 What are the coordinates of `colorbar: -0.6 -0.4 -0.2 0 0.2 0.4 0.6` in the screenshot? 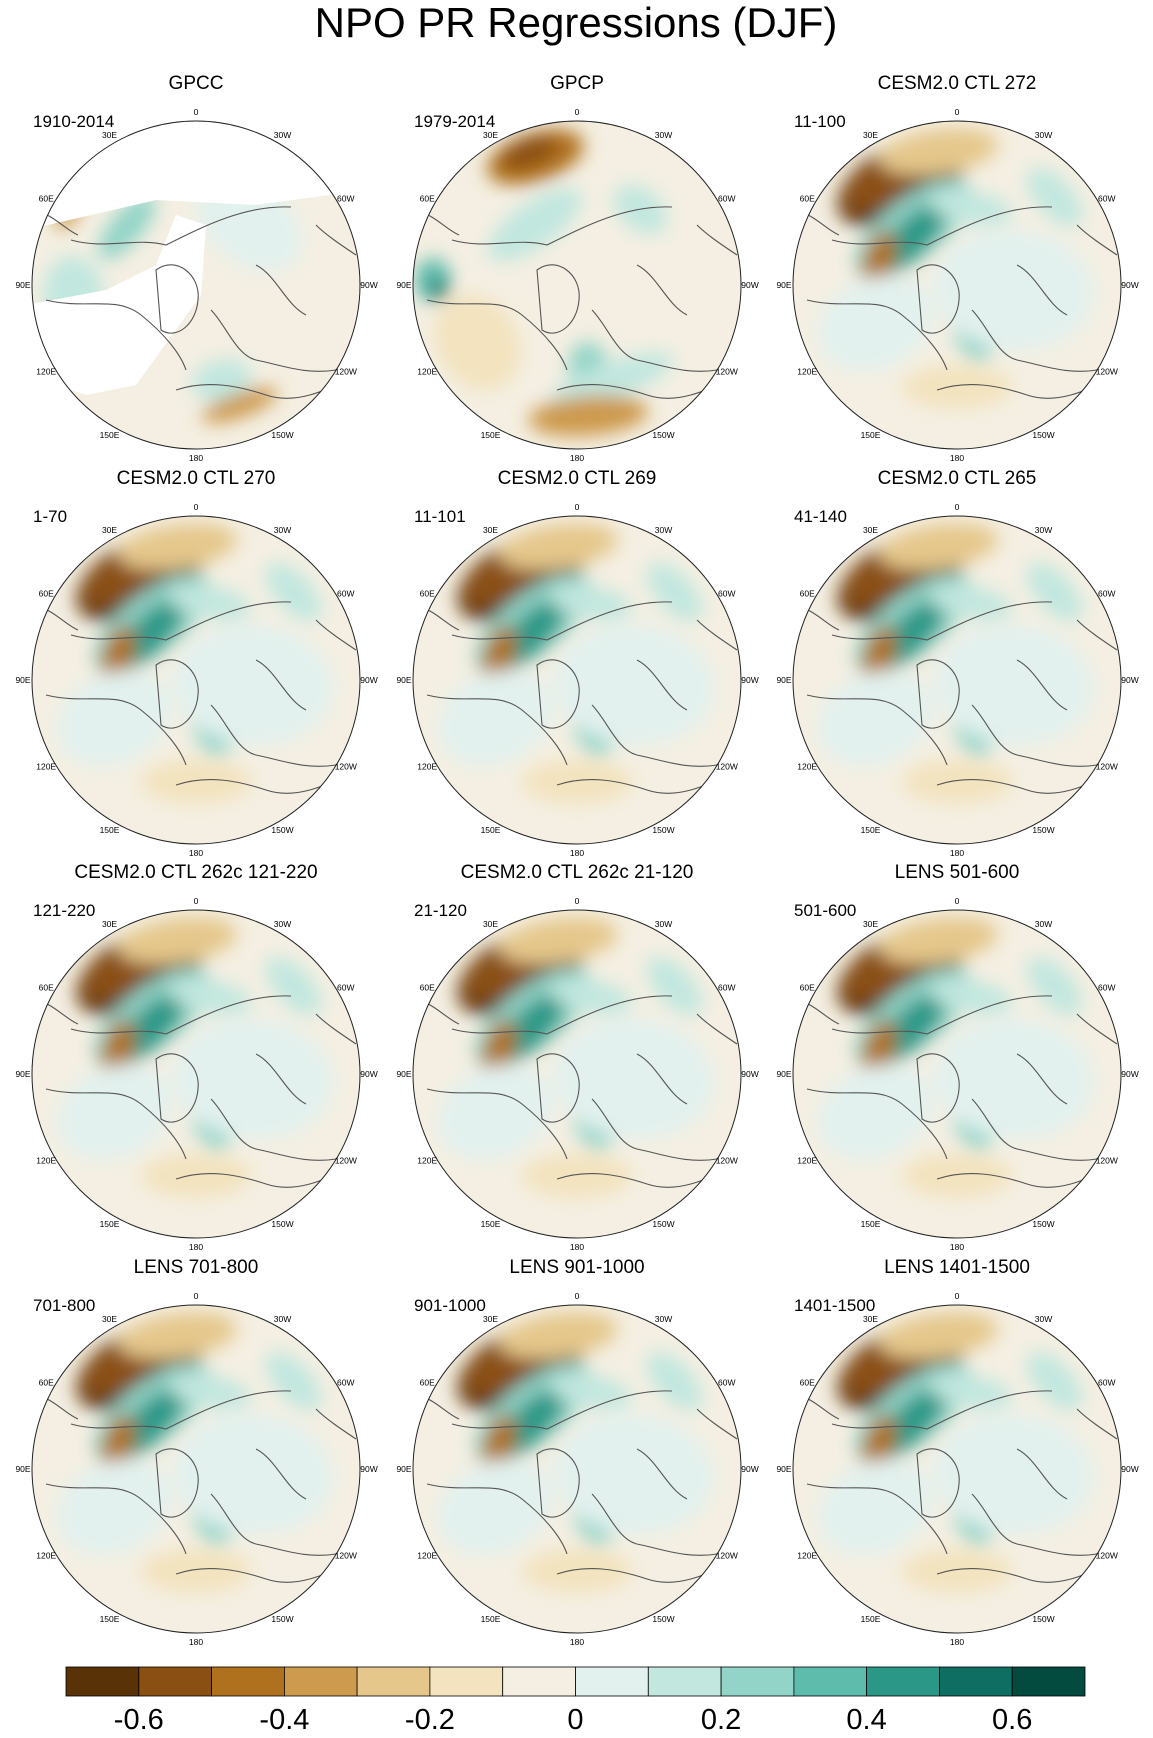 It's located at (575, 1701).